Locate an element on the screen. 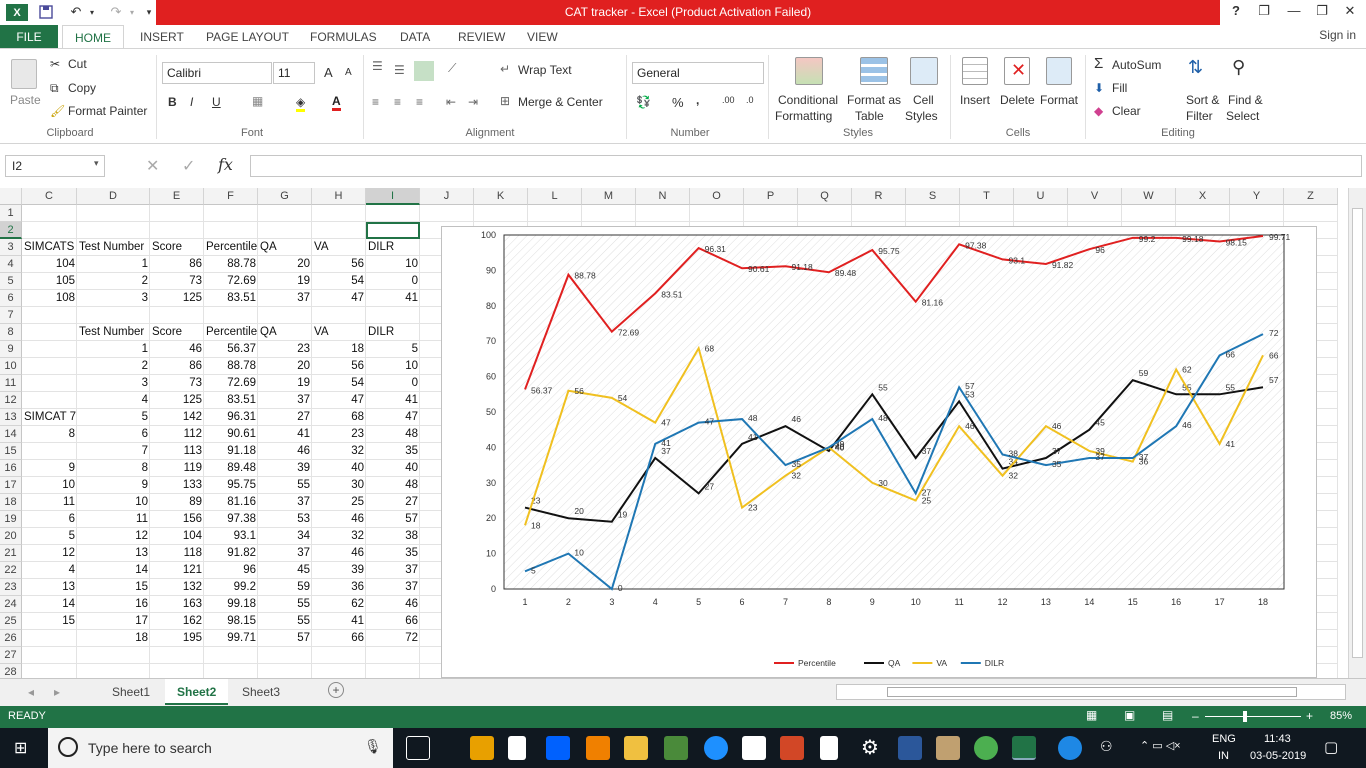 The image size is (1366, 768). undo-dropdown-icon: ▾ is located at coordinates (91, 12).